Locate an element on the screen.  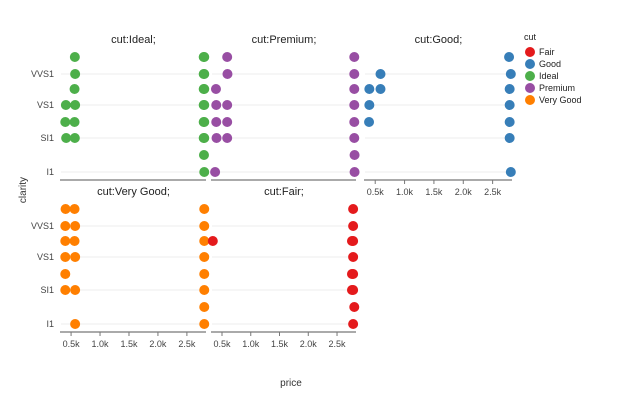
legend-title: cut is located at coordinates (530, 37).